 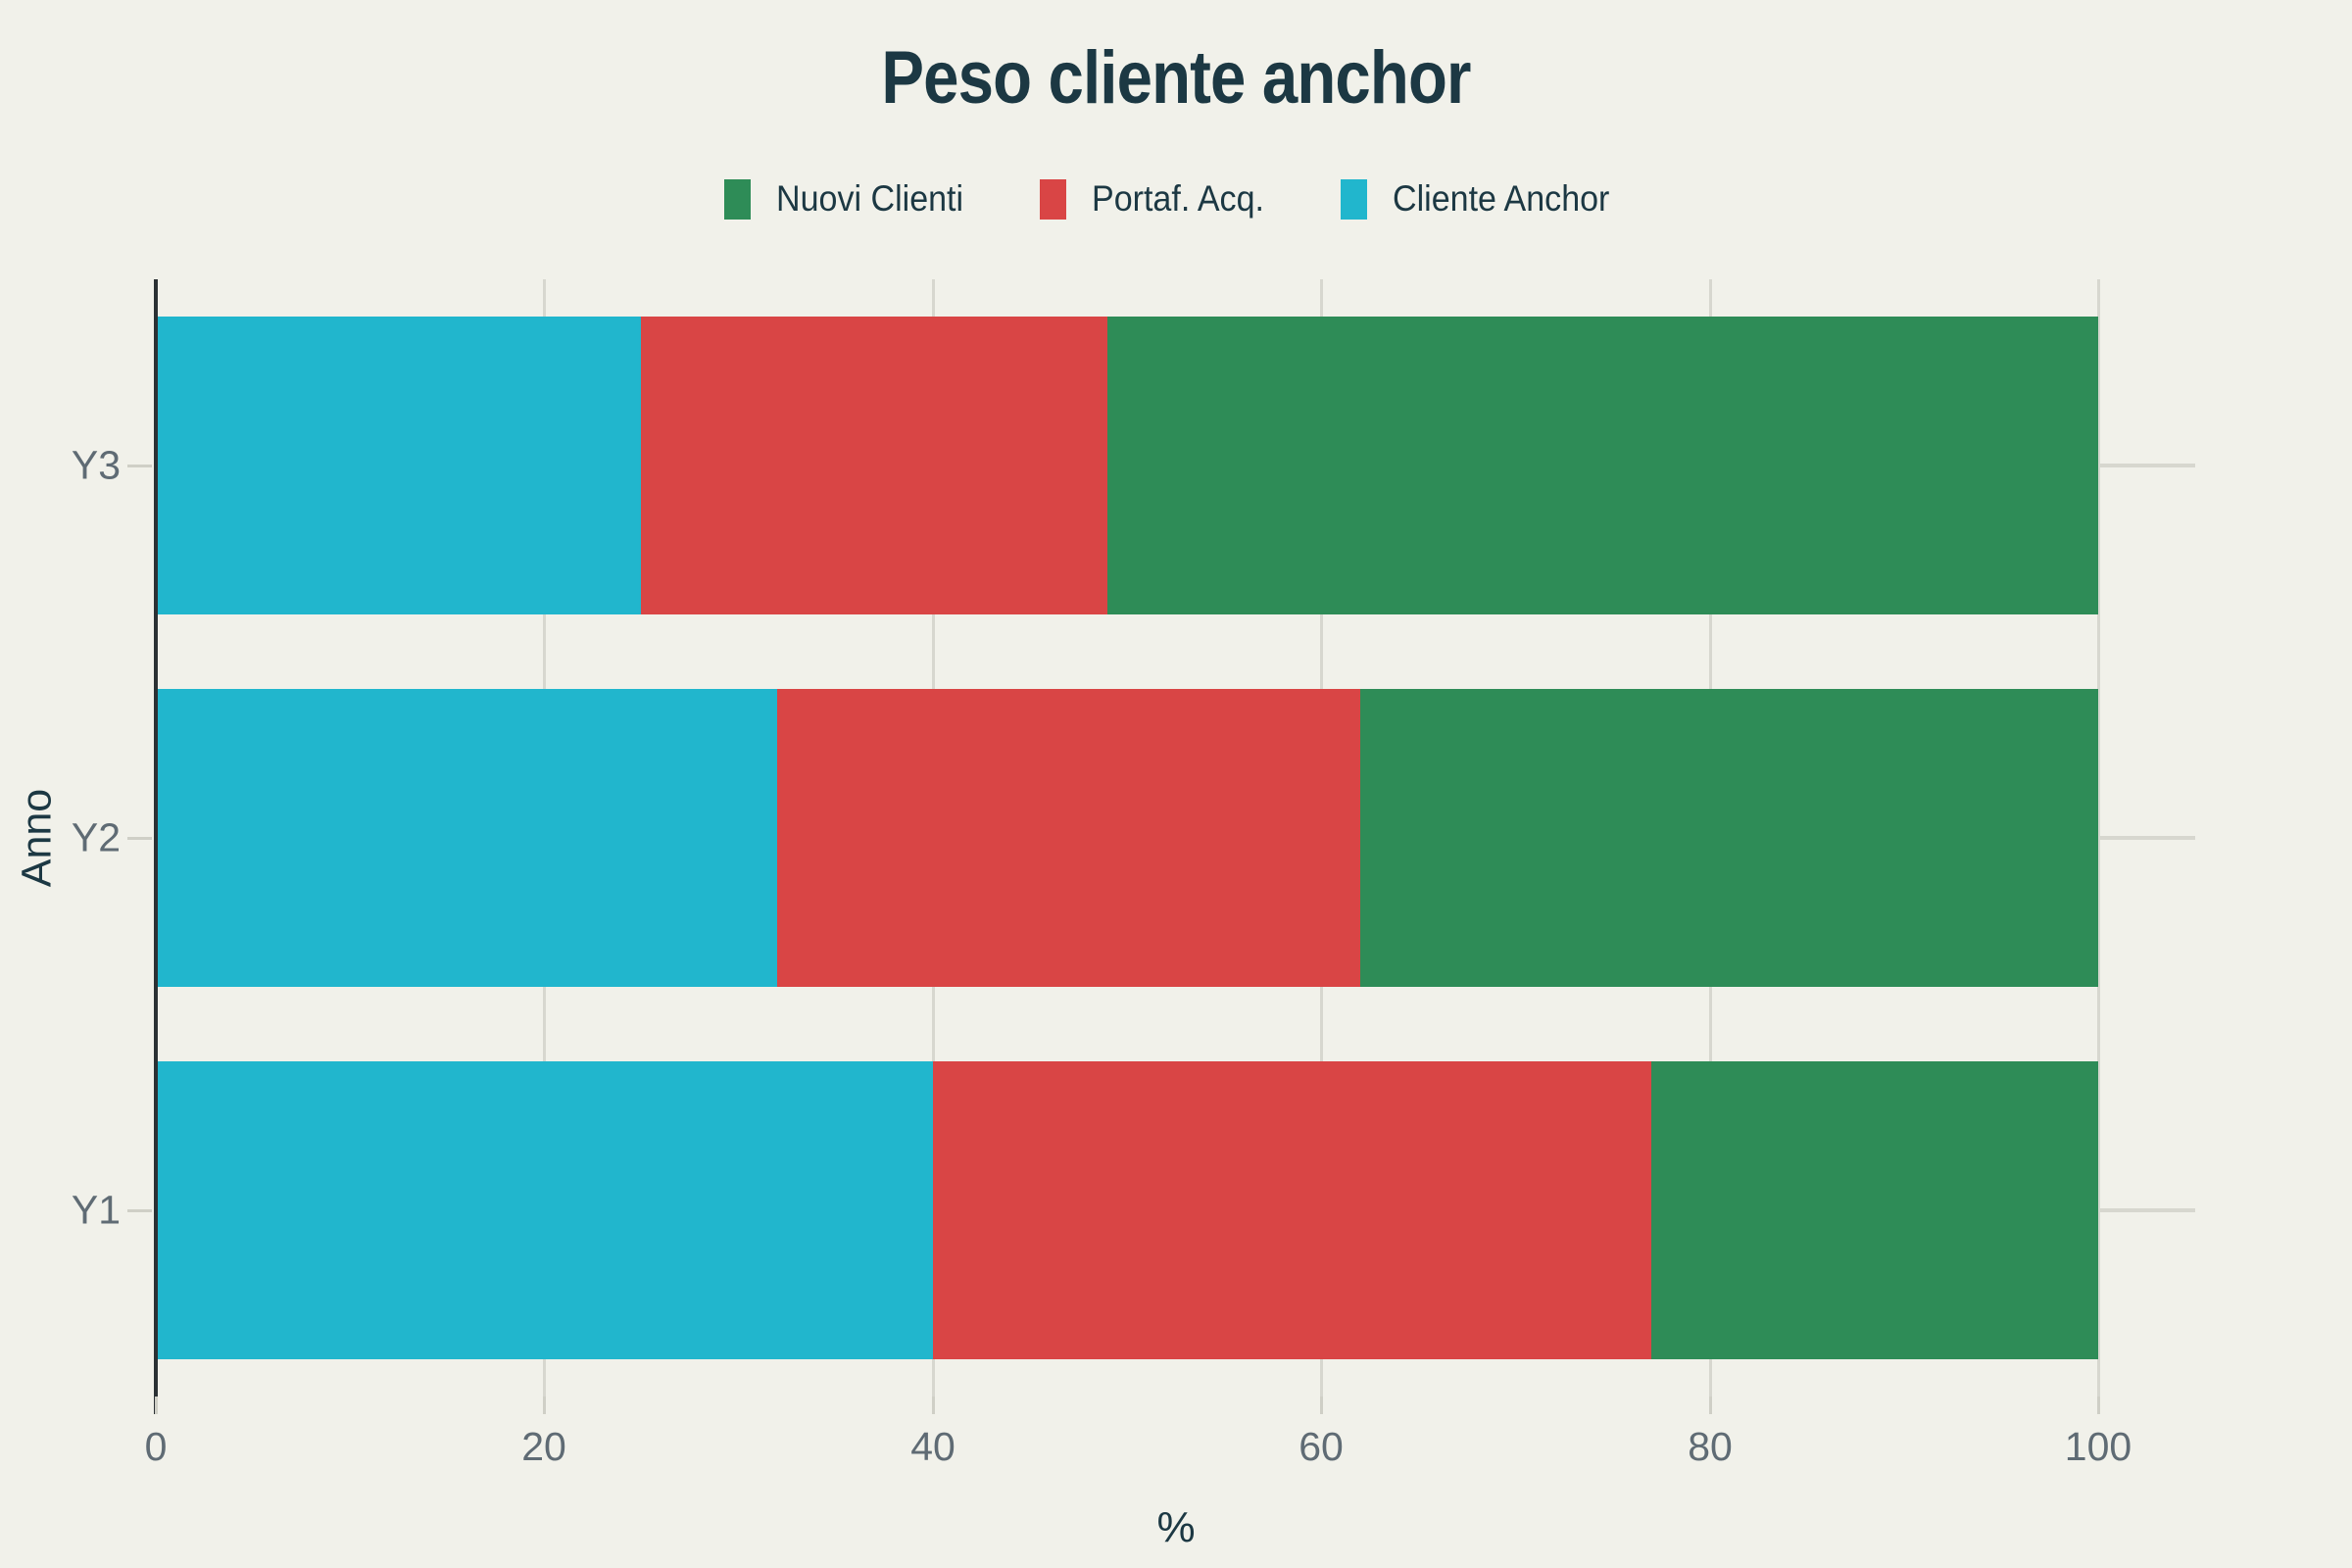 What do you see at coordinates (156, 846) in the screenshot?
I see `y-axis-line` at bounding box center [156, 846].